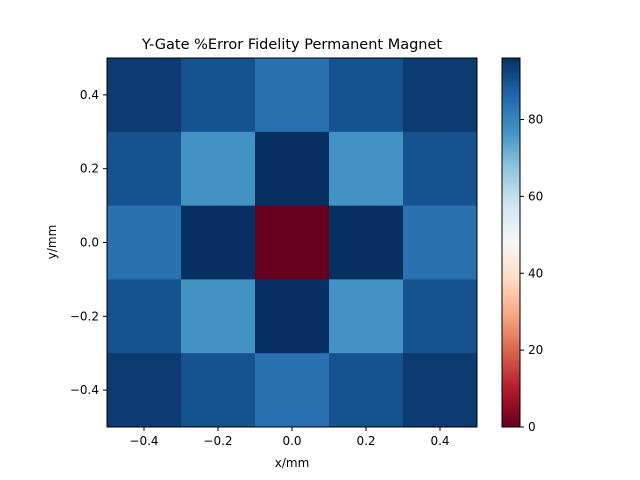  I want to click on colorbar-ticks: 0 20 40 60 80, so click(531, 273).